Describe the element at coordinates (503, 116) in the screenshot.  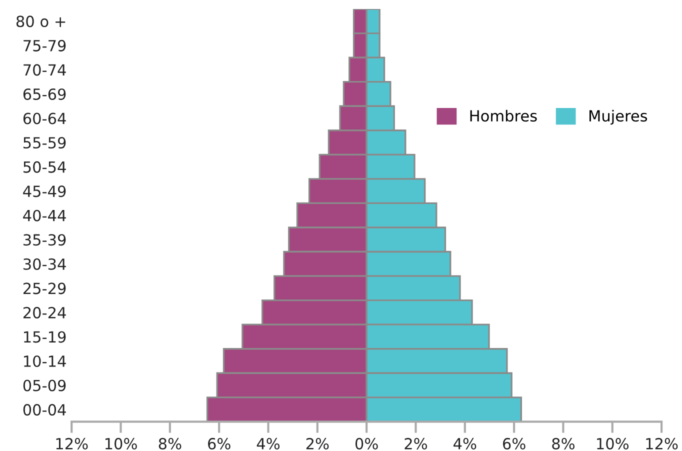
I see `legend-label: Hombres` at that location.